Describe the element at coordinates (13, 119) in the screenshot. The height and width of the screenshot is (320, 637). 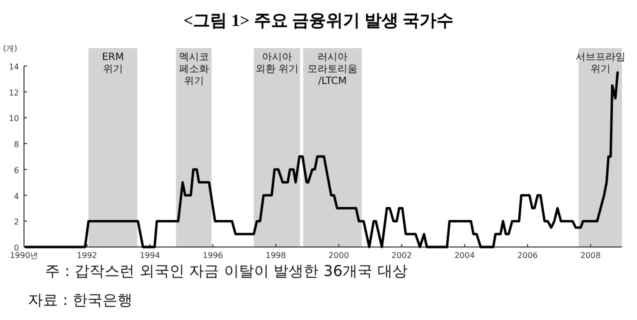
I see `y-tick-label: 10` at that location.